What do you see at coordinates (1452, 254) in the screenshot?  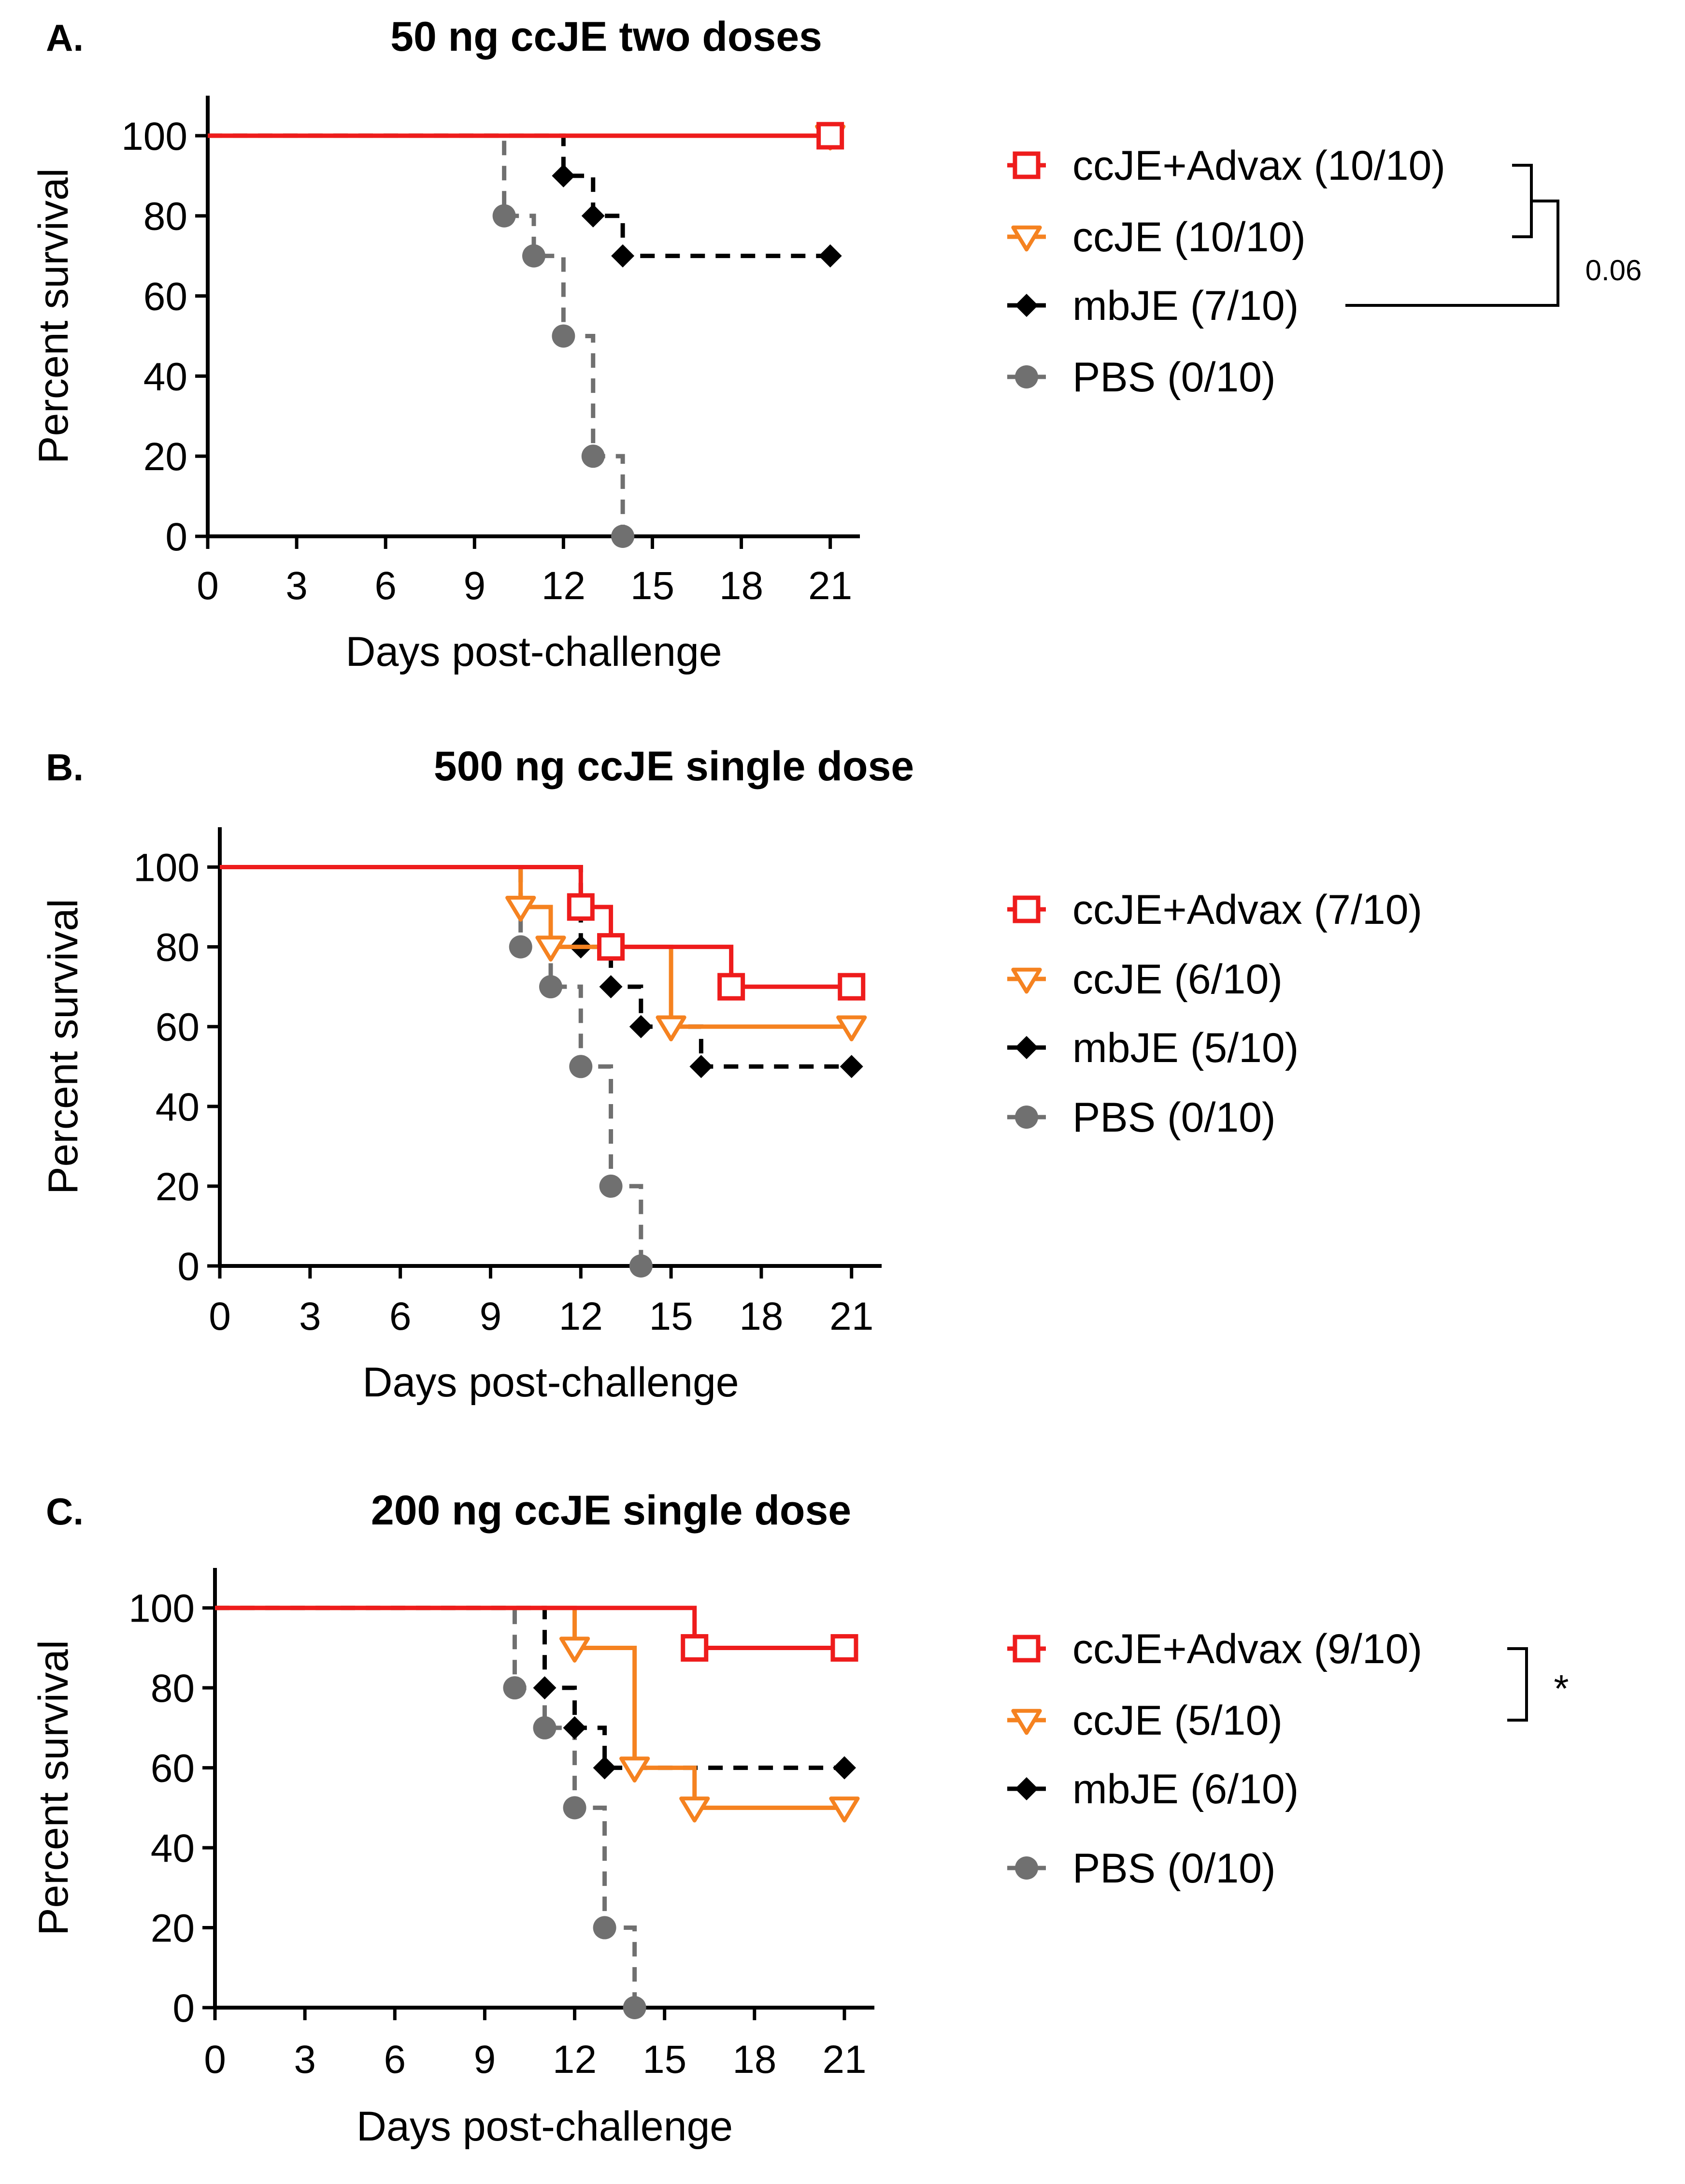 I see `significance-bracket-outer` at bounding box center [1452, 254].